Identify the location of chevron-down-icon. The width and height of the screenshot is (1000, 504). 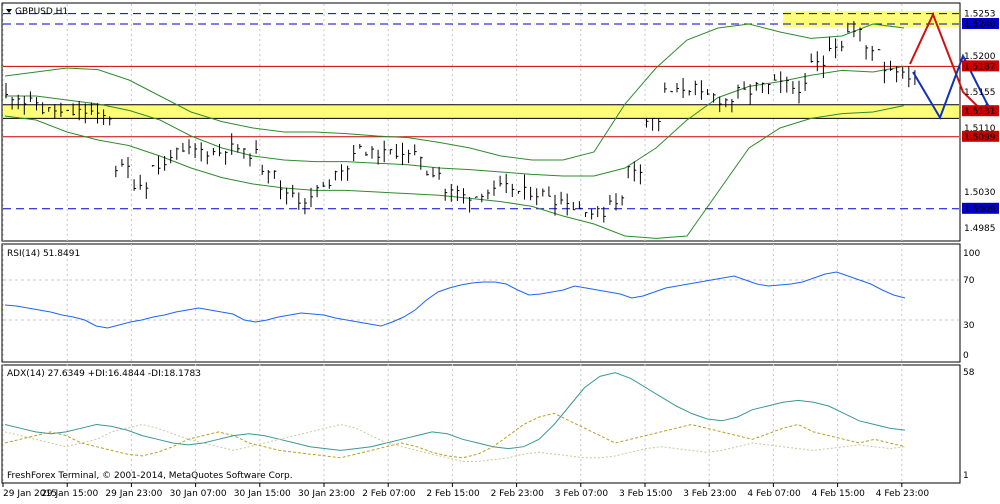
(9, 11).